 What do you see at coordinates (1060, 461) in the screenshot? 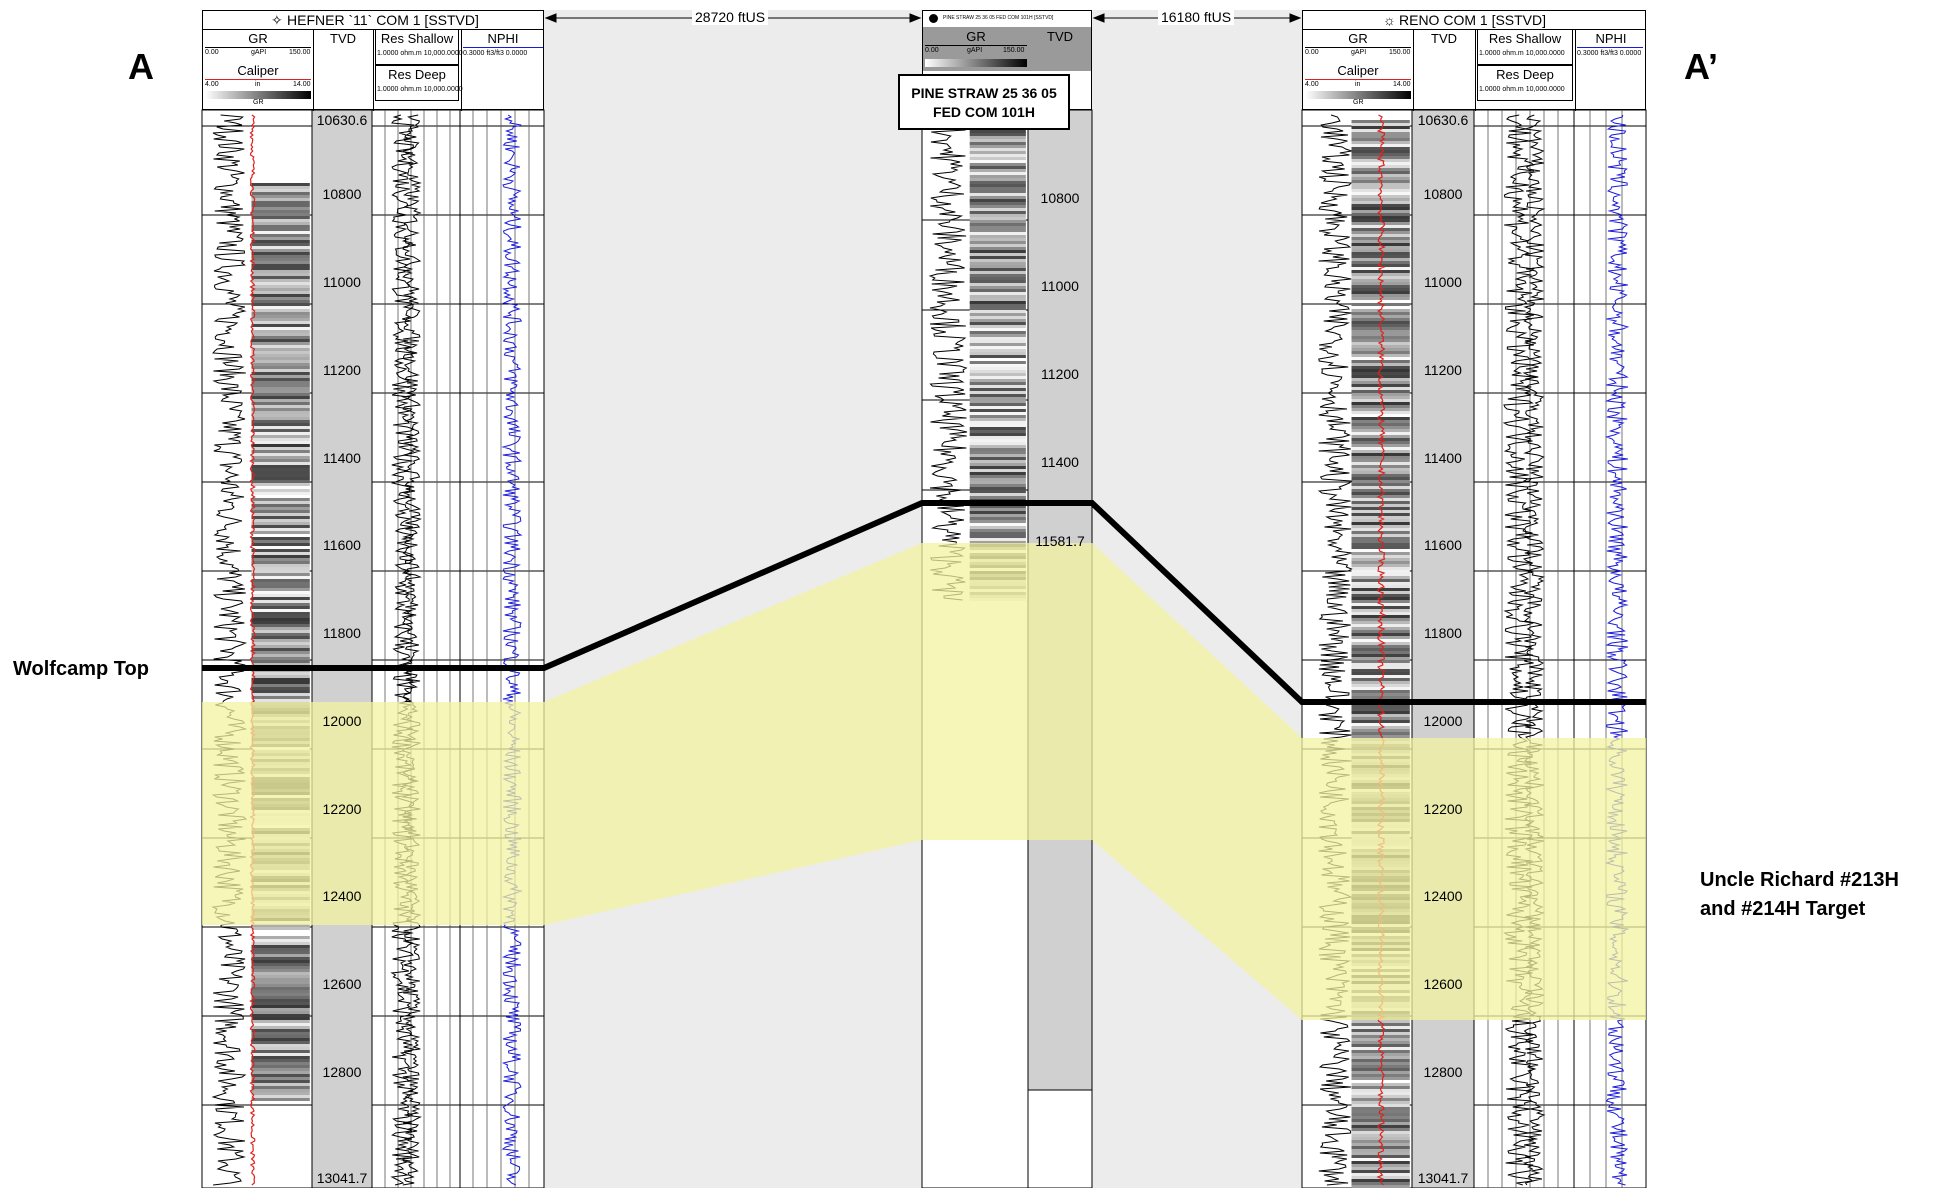
I see `well-2-depth-label: 11400` at bounding box center [1060, 461].